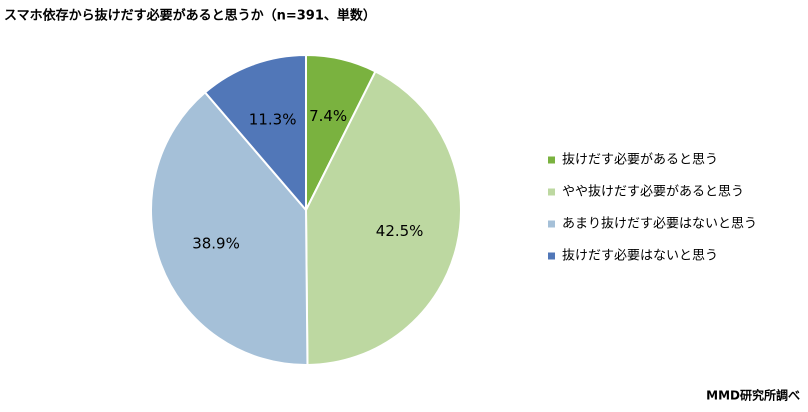  What do you see at coordinates (753, 395) in the screenshot?
I see `source: MMD研究所調べ` at bounding box center [753, 395].